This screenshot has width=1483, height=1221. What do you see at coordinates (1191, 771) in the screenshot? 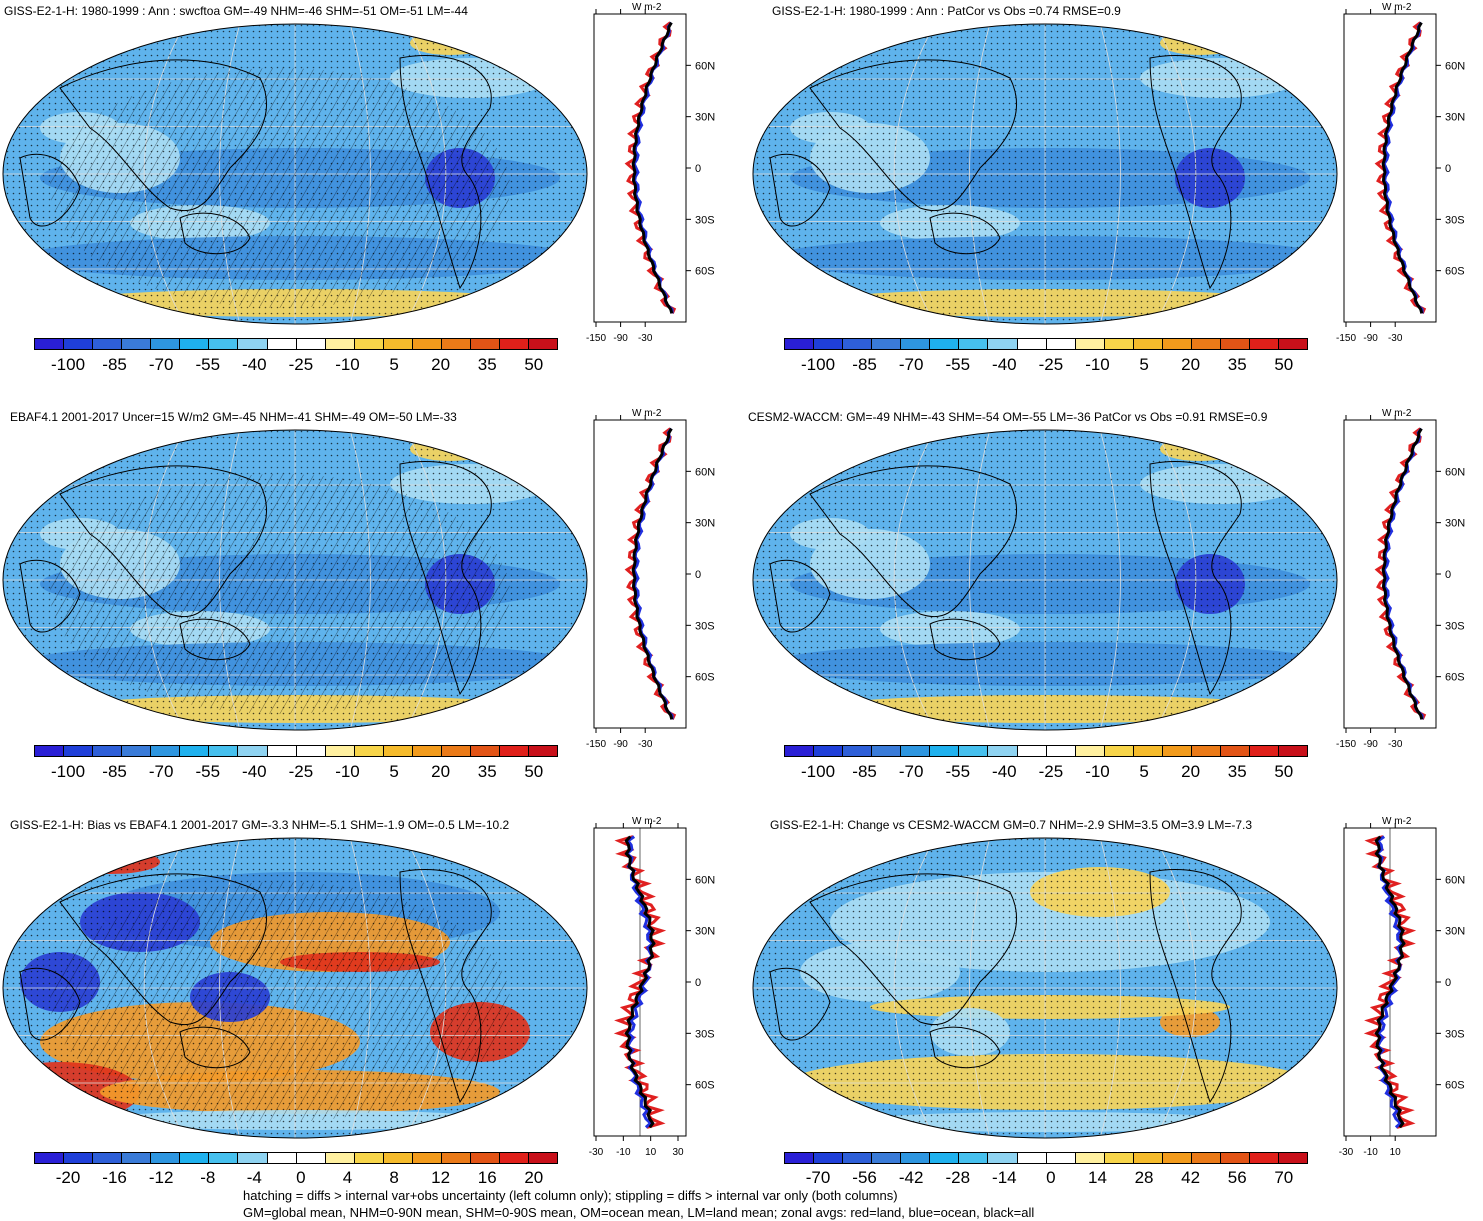
I see `colorbar-label: 20` at bounding box center [1191, 771].